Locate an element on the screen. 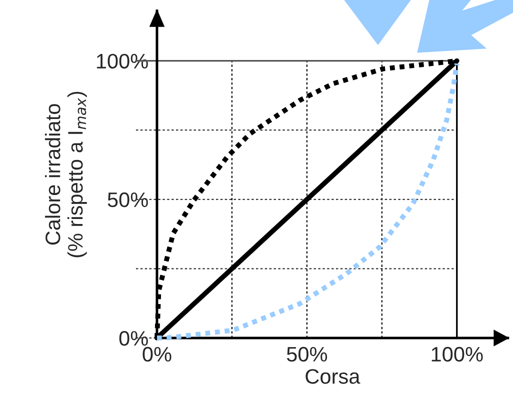  x-axis-title: Corsa is located at coordinates (333, 376).